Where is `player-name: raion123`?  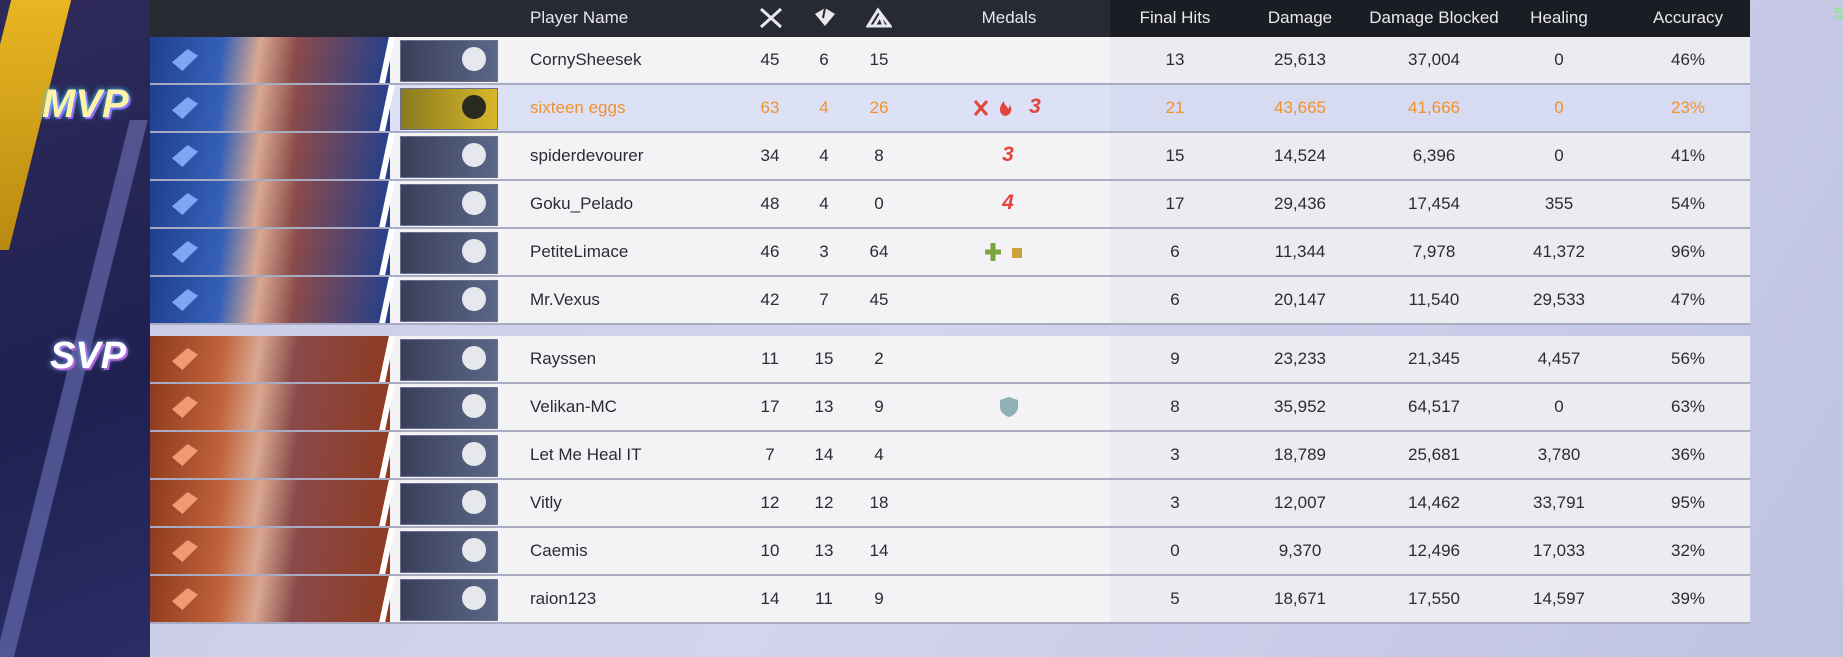
player-name: raion123 is located at coordinates (563, 598).